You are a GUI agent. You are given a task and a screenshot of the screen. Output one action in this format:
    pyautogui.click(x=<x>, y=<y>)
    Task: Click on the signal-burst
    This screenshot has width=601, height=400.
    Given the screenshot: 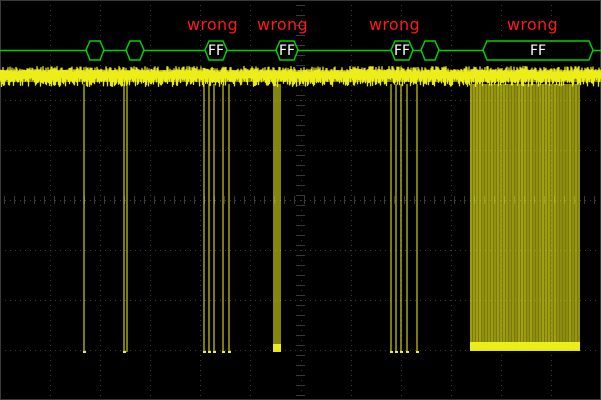 What is the action you would take?
    pyautogui.click(x=277, y=217)
    